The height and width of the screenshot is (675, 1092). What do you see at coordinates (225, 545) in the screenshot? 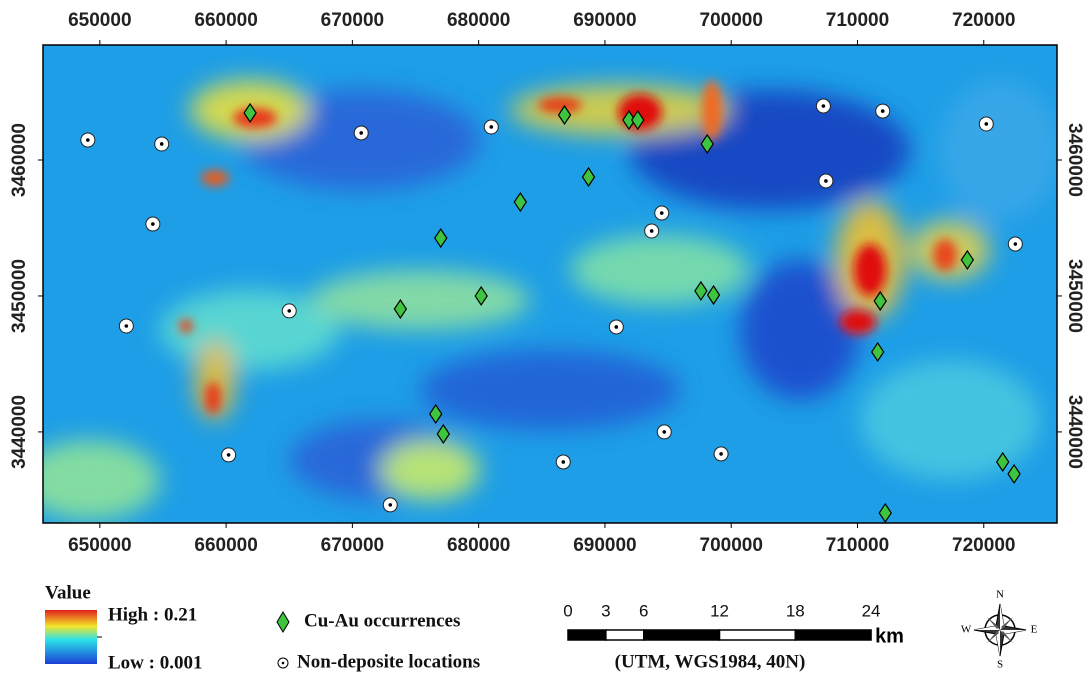
I see `x-tick-label-bottom: 660000` at bounding box center [225, 545].